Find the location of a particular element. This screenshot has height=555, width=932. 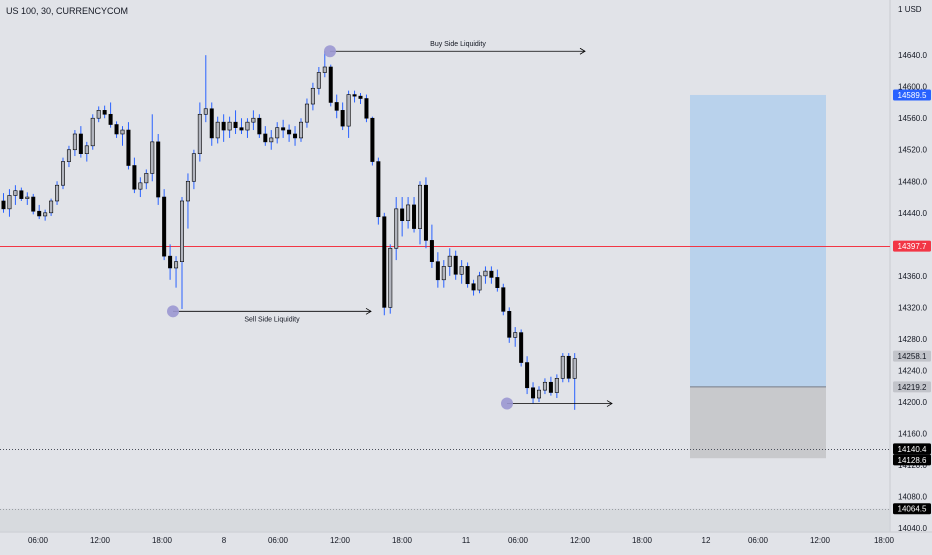

price-tick-label: 14320.0 is located at coordinates (912, 307).